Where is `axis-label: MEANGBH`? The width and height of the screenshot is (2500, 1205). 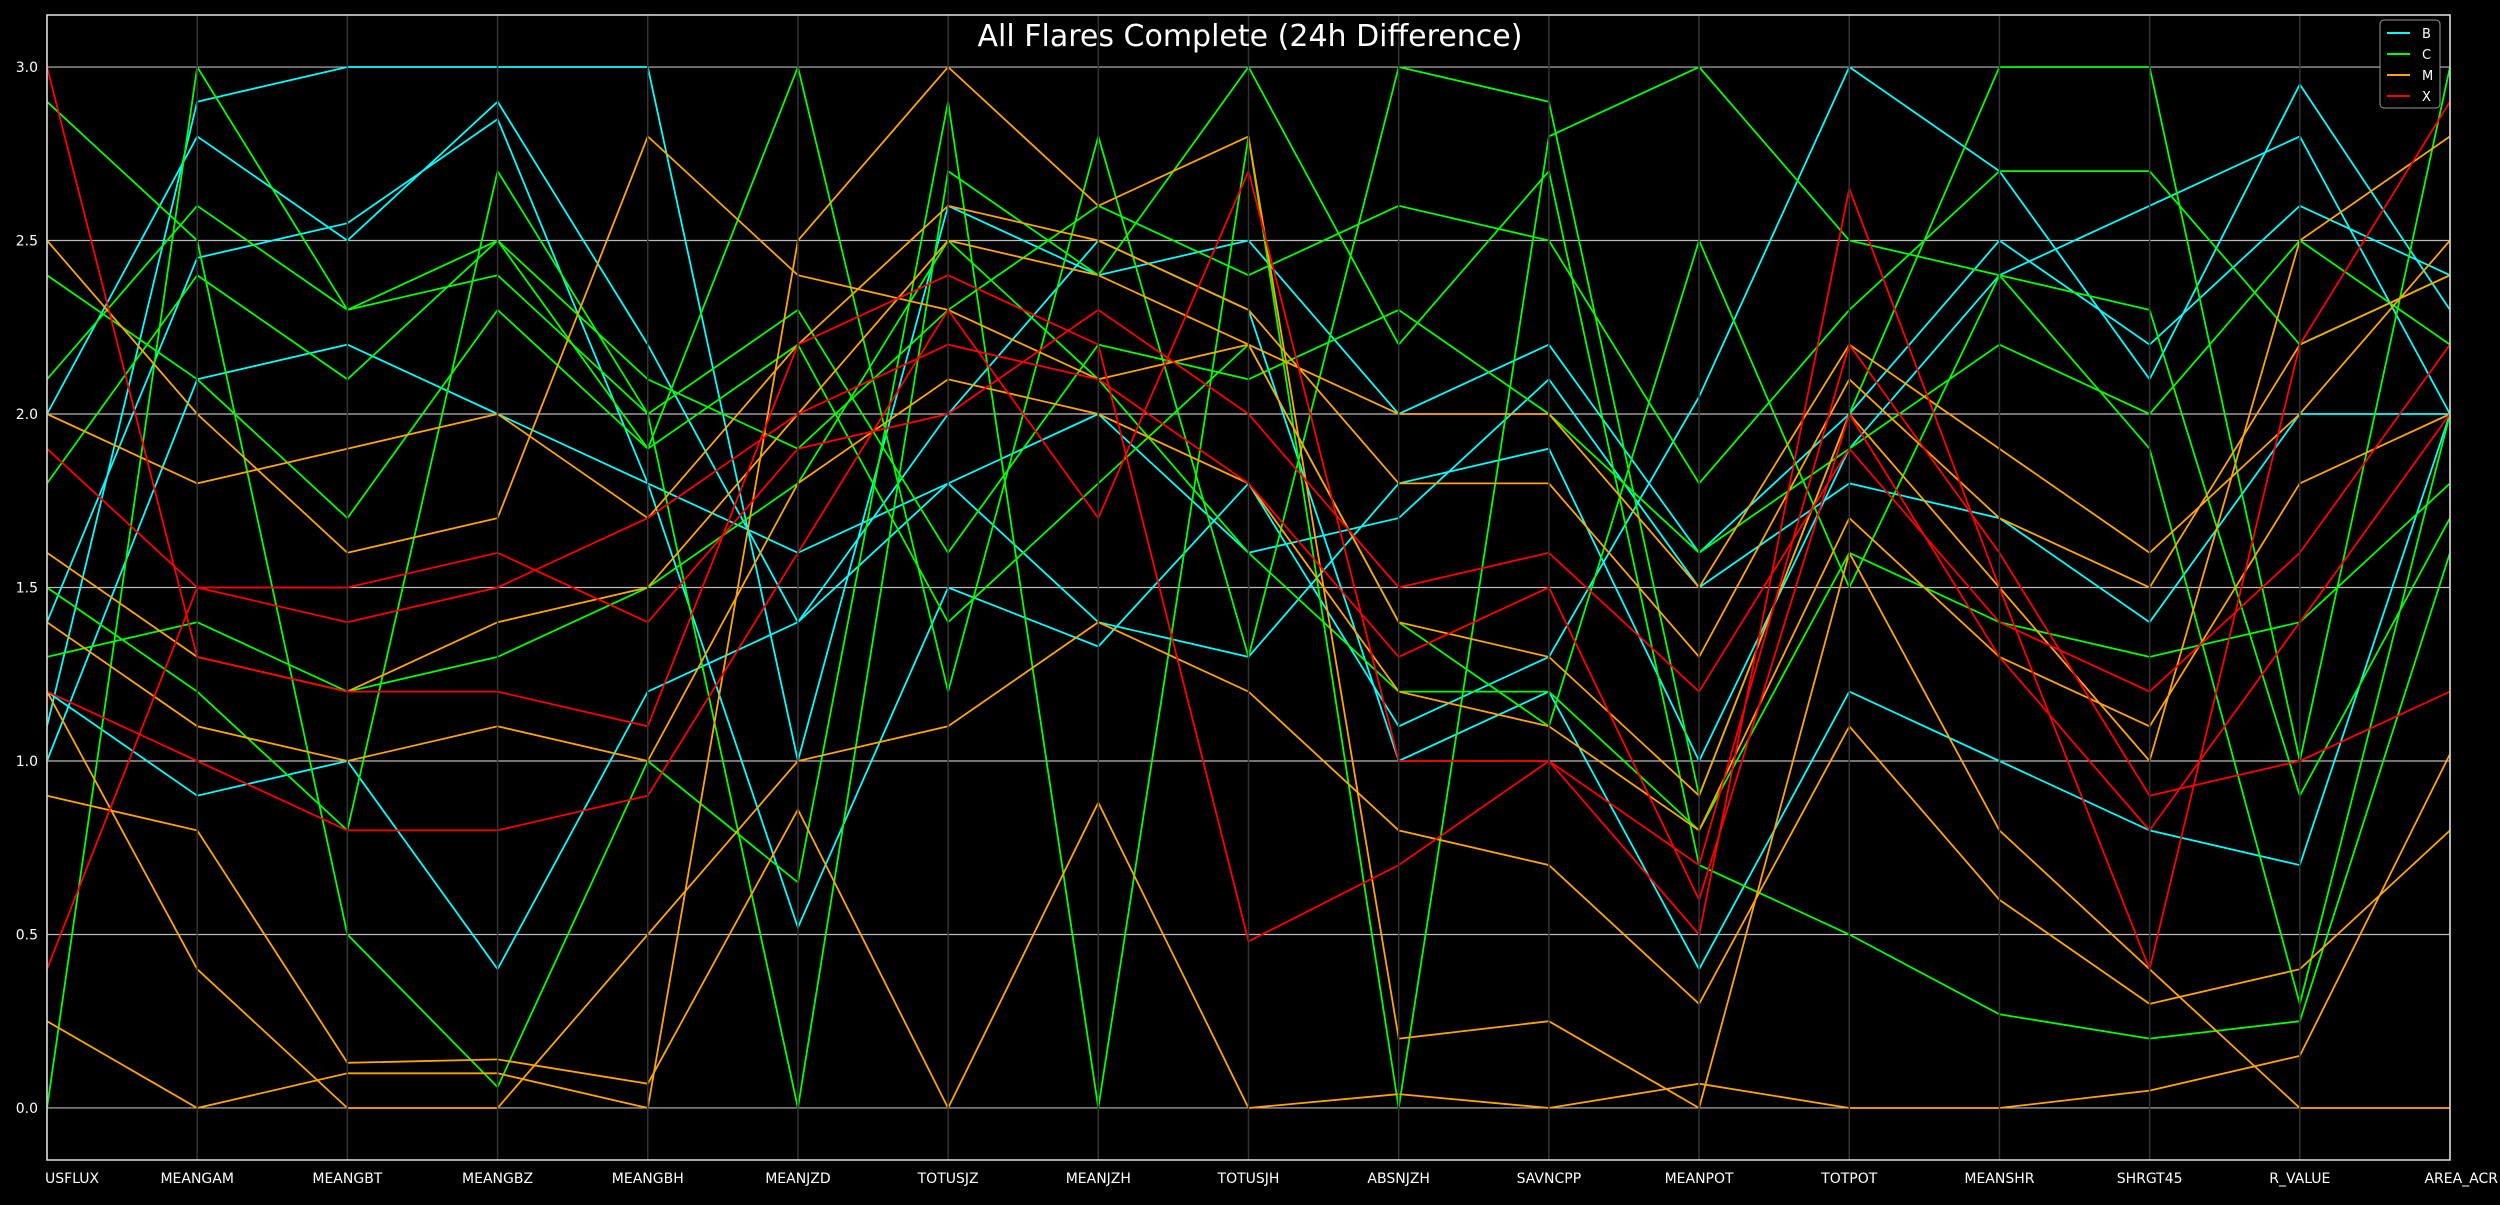 axis-label: MEANGBH is located at coordinates (648, 1179).